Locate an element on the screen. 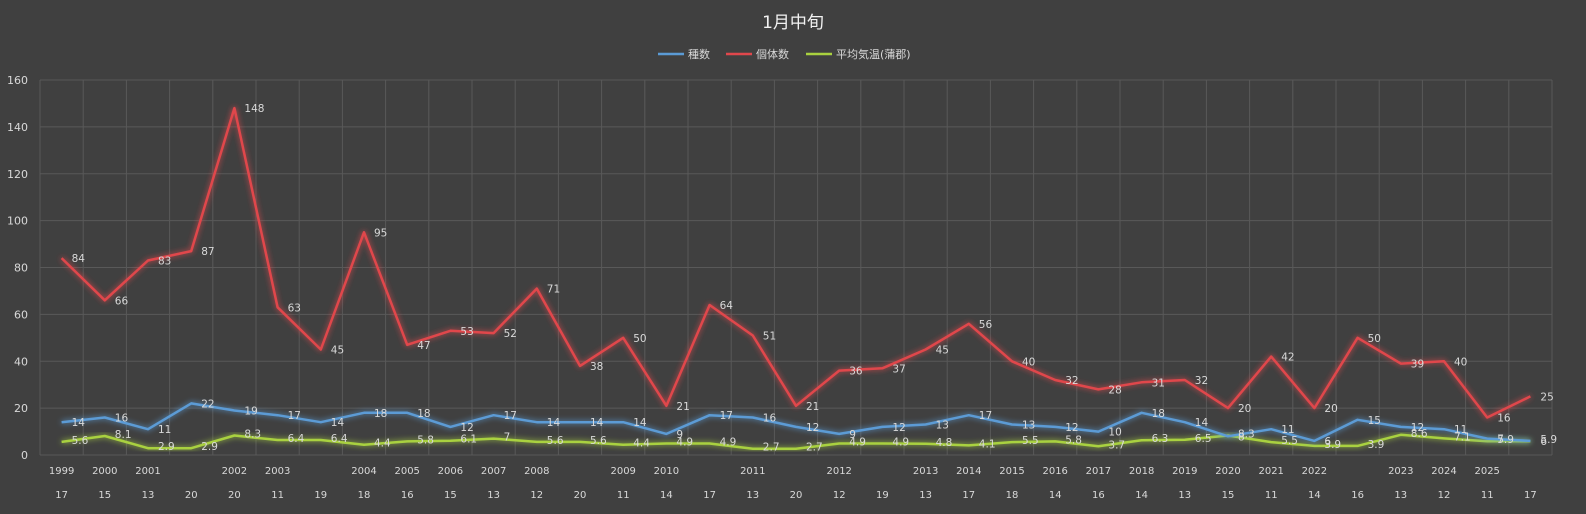  x-tick-year: 2000 is located at coordinates (104, 471).